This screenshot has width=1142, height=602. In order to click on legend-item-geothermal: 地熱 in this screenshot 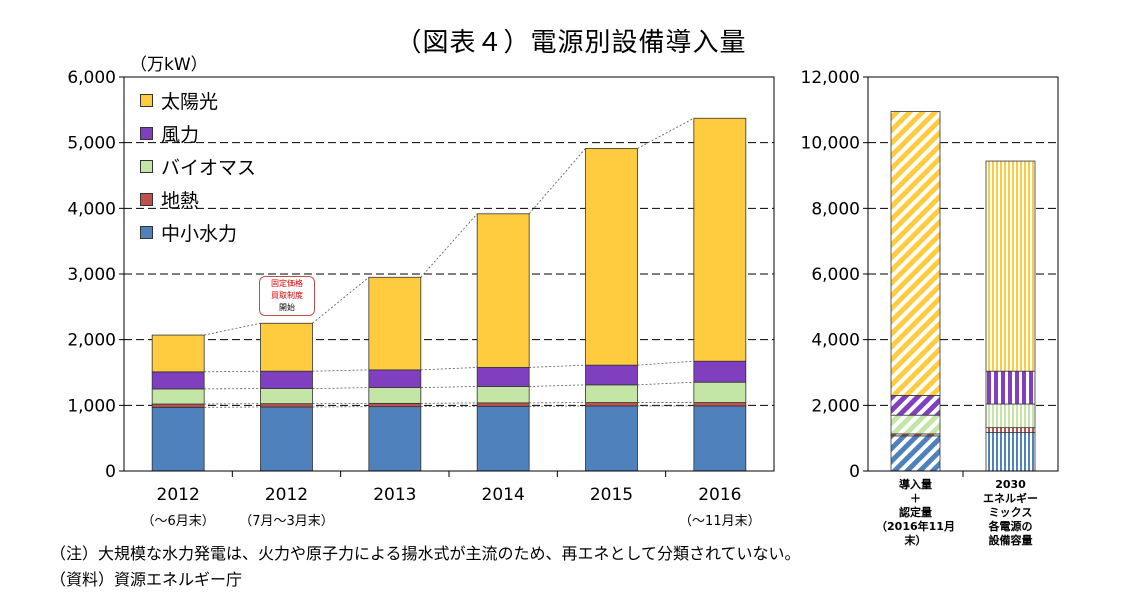, I will do `click(198, 199)`.